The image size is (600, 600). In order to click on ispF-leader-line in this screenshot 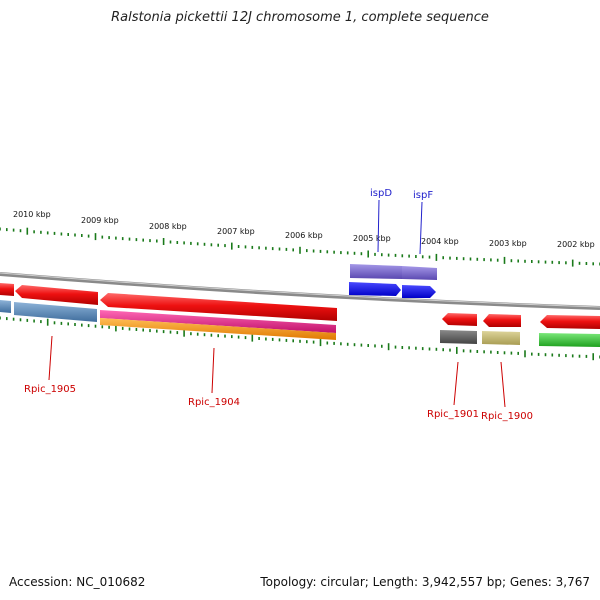, I will do `click(421, 228)`.